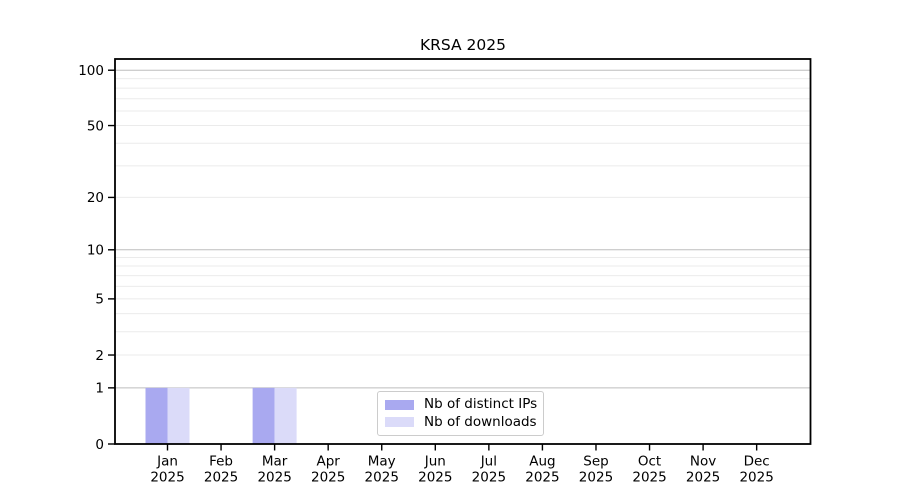 This screenshot has width=900, height=500. Describe the element at coordinates (99, 389) in the screenshot. I see `y-tick-label-1: 1` at that location.